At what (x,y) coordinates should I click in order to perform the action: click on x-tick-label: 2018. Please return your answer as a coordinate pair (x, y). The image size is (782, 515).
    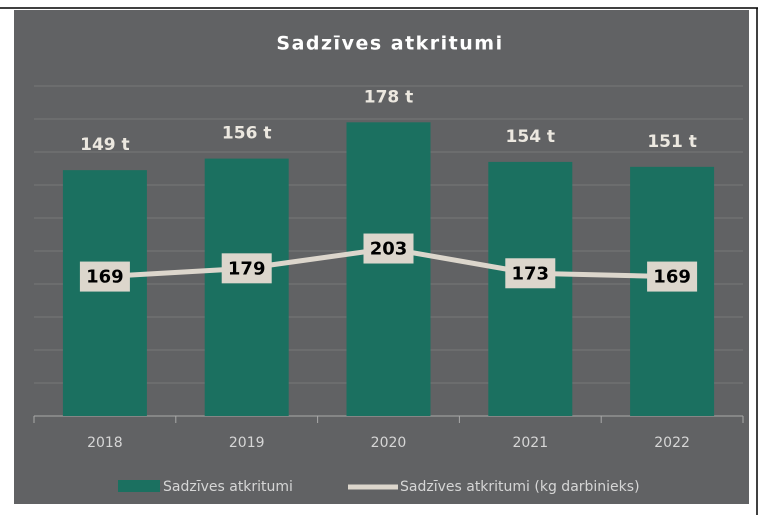
    Looking at the image, I should click on (105, 443).